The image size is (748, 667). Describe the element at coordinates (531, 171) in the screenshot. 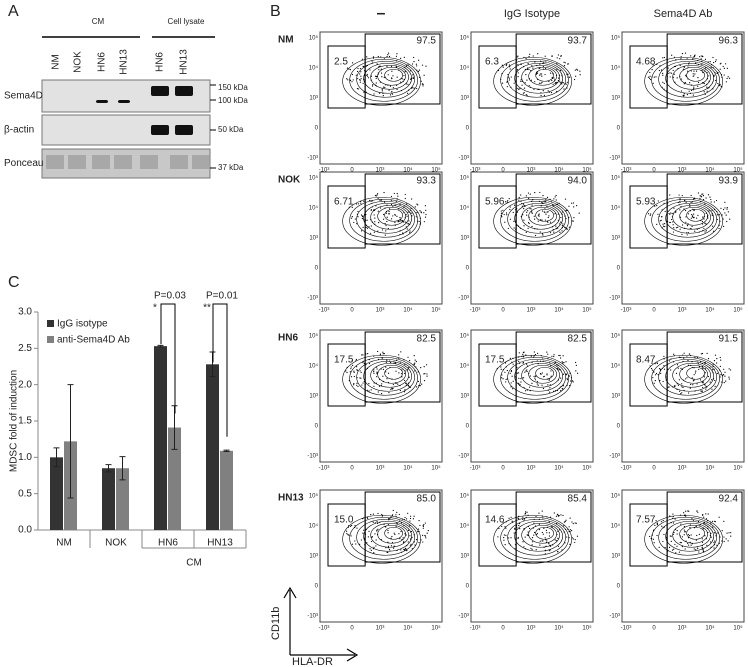

I see `x-tick-label: 10³` at that location.